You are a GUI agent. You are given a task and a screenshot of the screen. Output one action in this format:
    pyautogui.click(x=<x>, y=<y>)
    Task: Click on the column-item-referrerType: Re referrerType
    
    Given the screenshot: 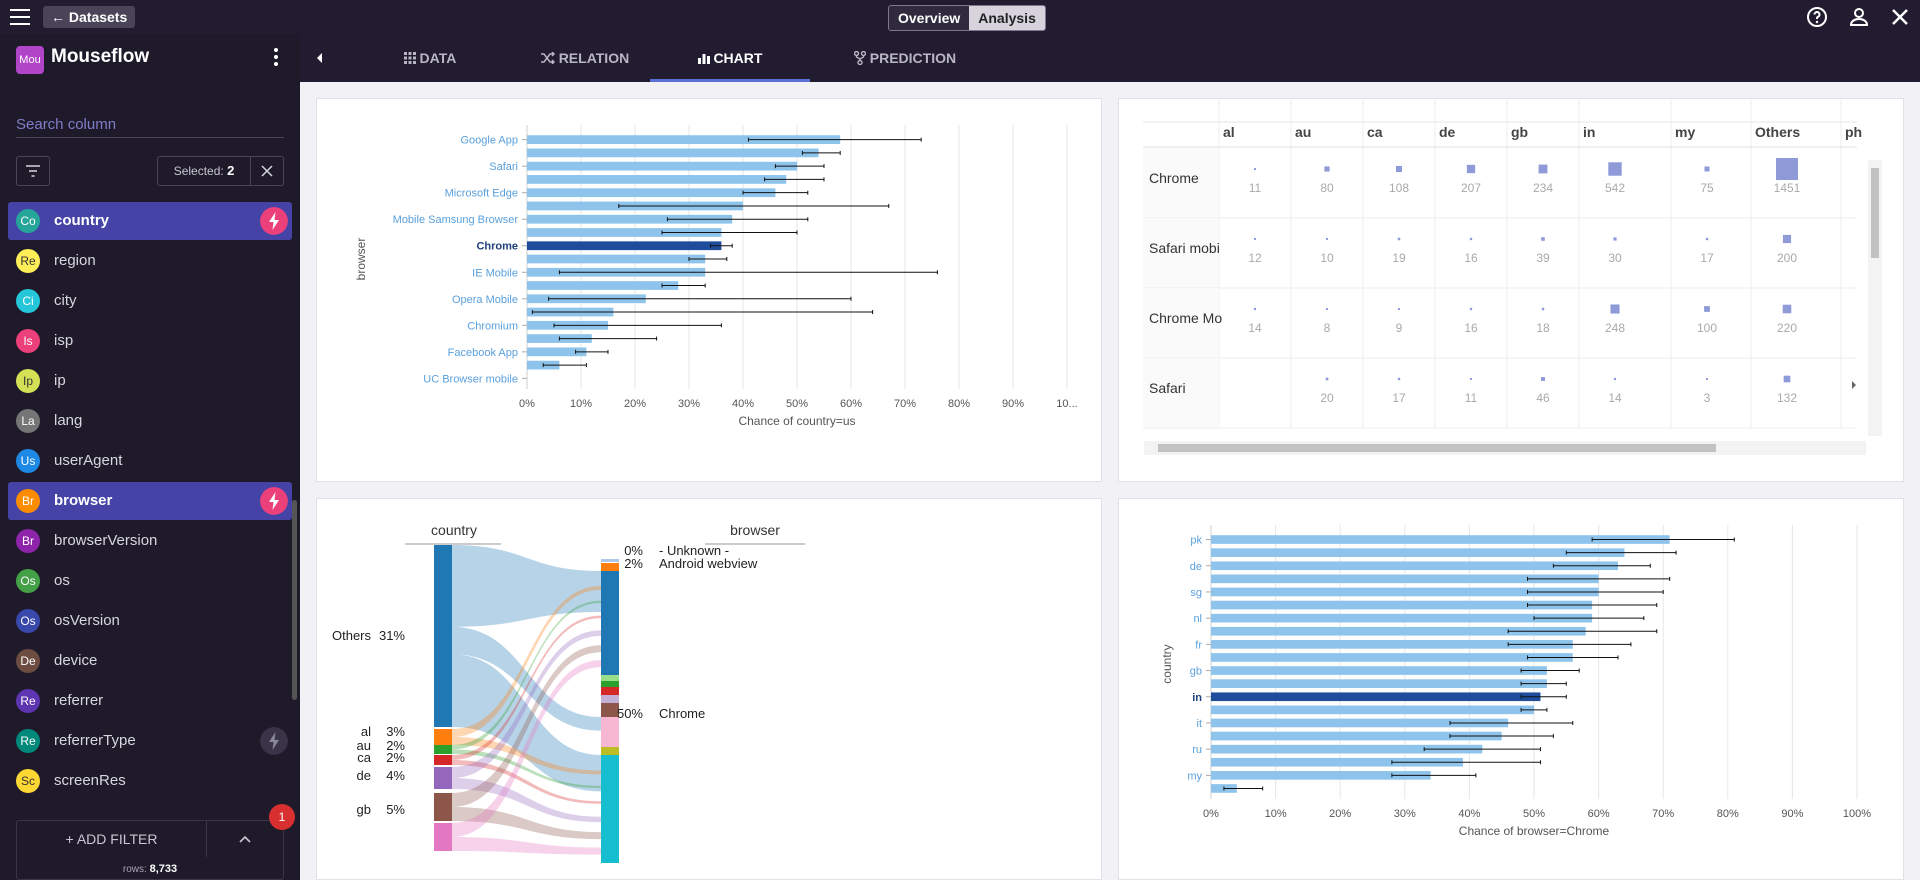 What is the action you would take?
    pyautogui.click(x=150, y=741)
    